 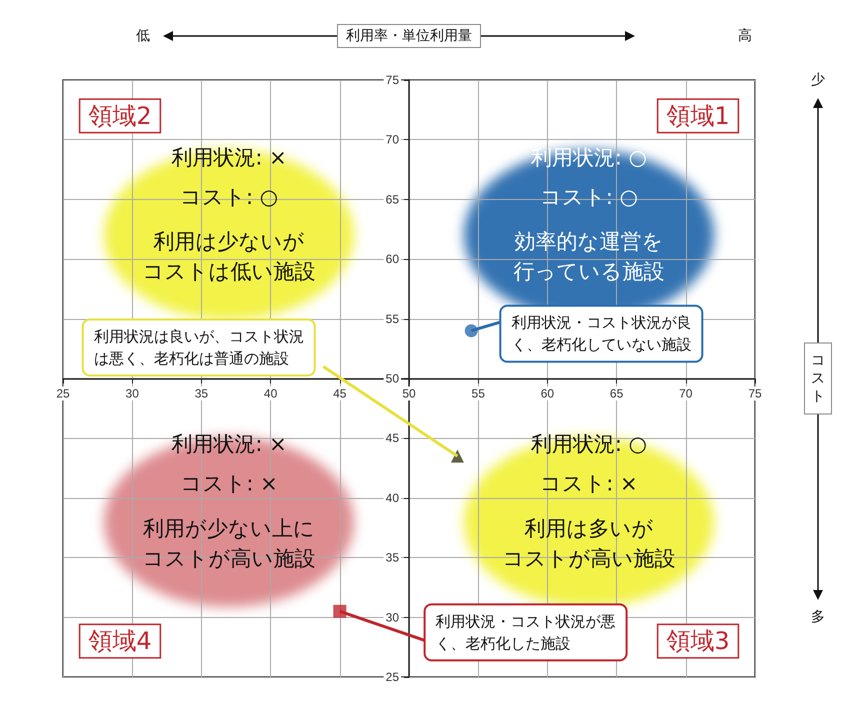 What do you see at coordinates (698, 116) in the screenshot?
I see `annotation: 領域1` at bounding box center [698, 116].